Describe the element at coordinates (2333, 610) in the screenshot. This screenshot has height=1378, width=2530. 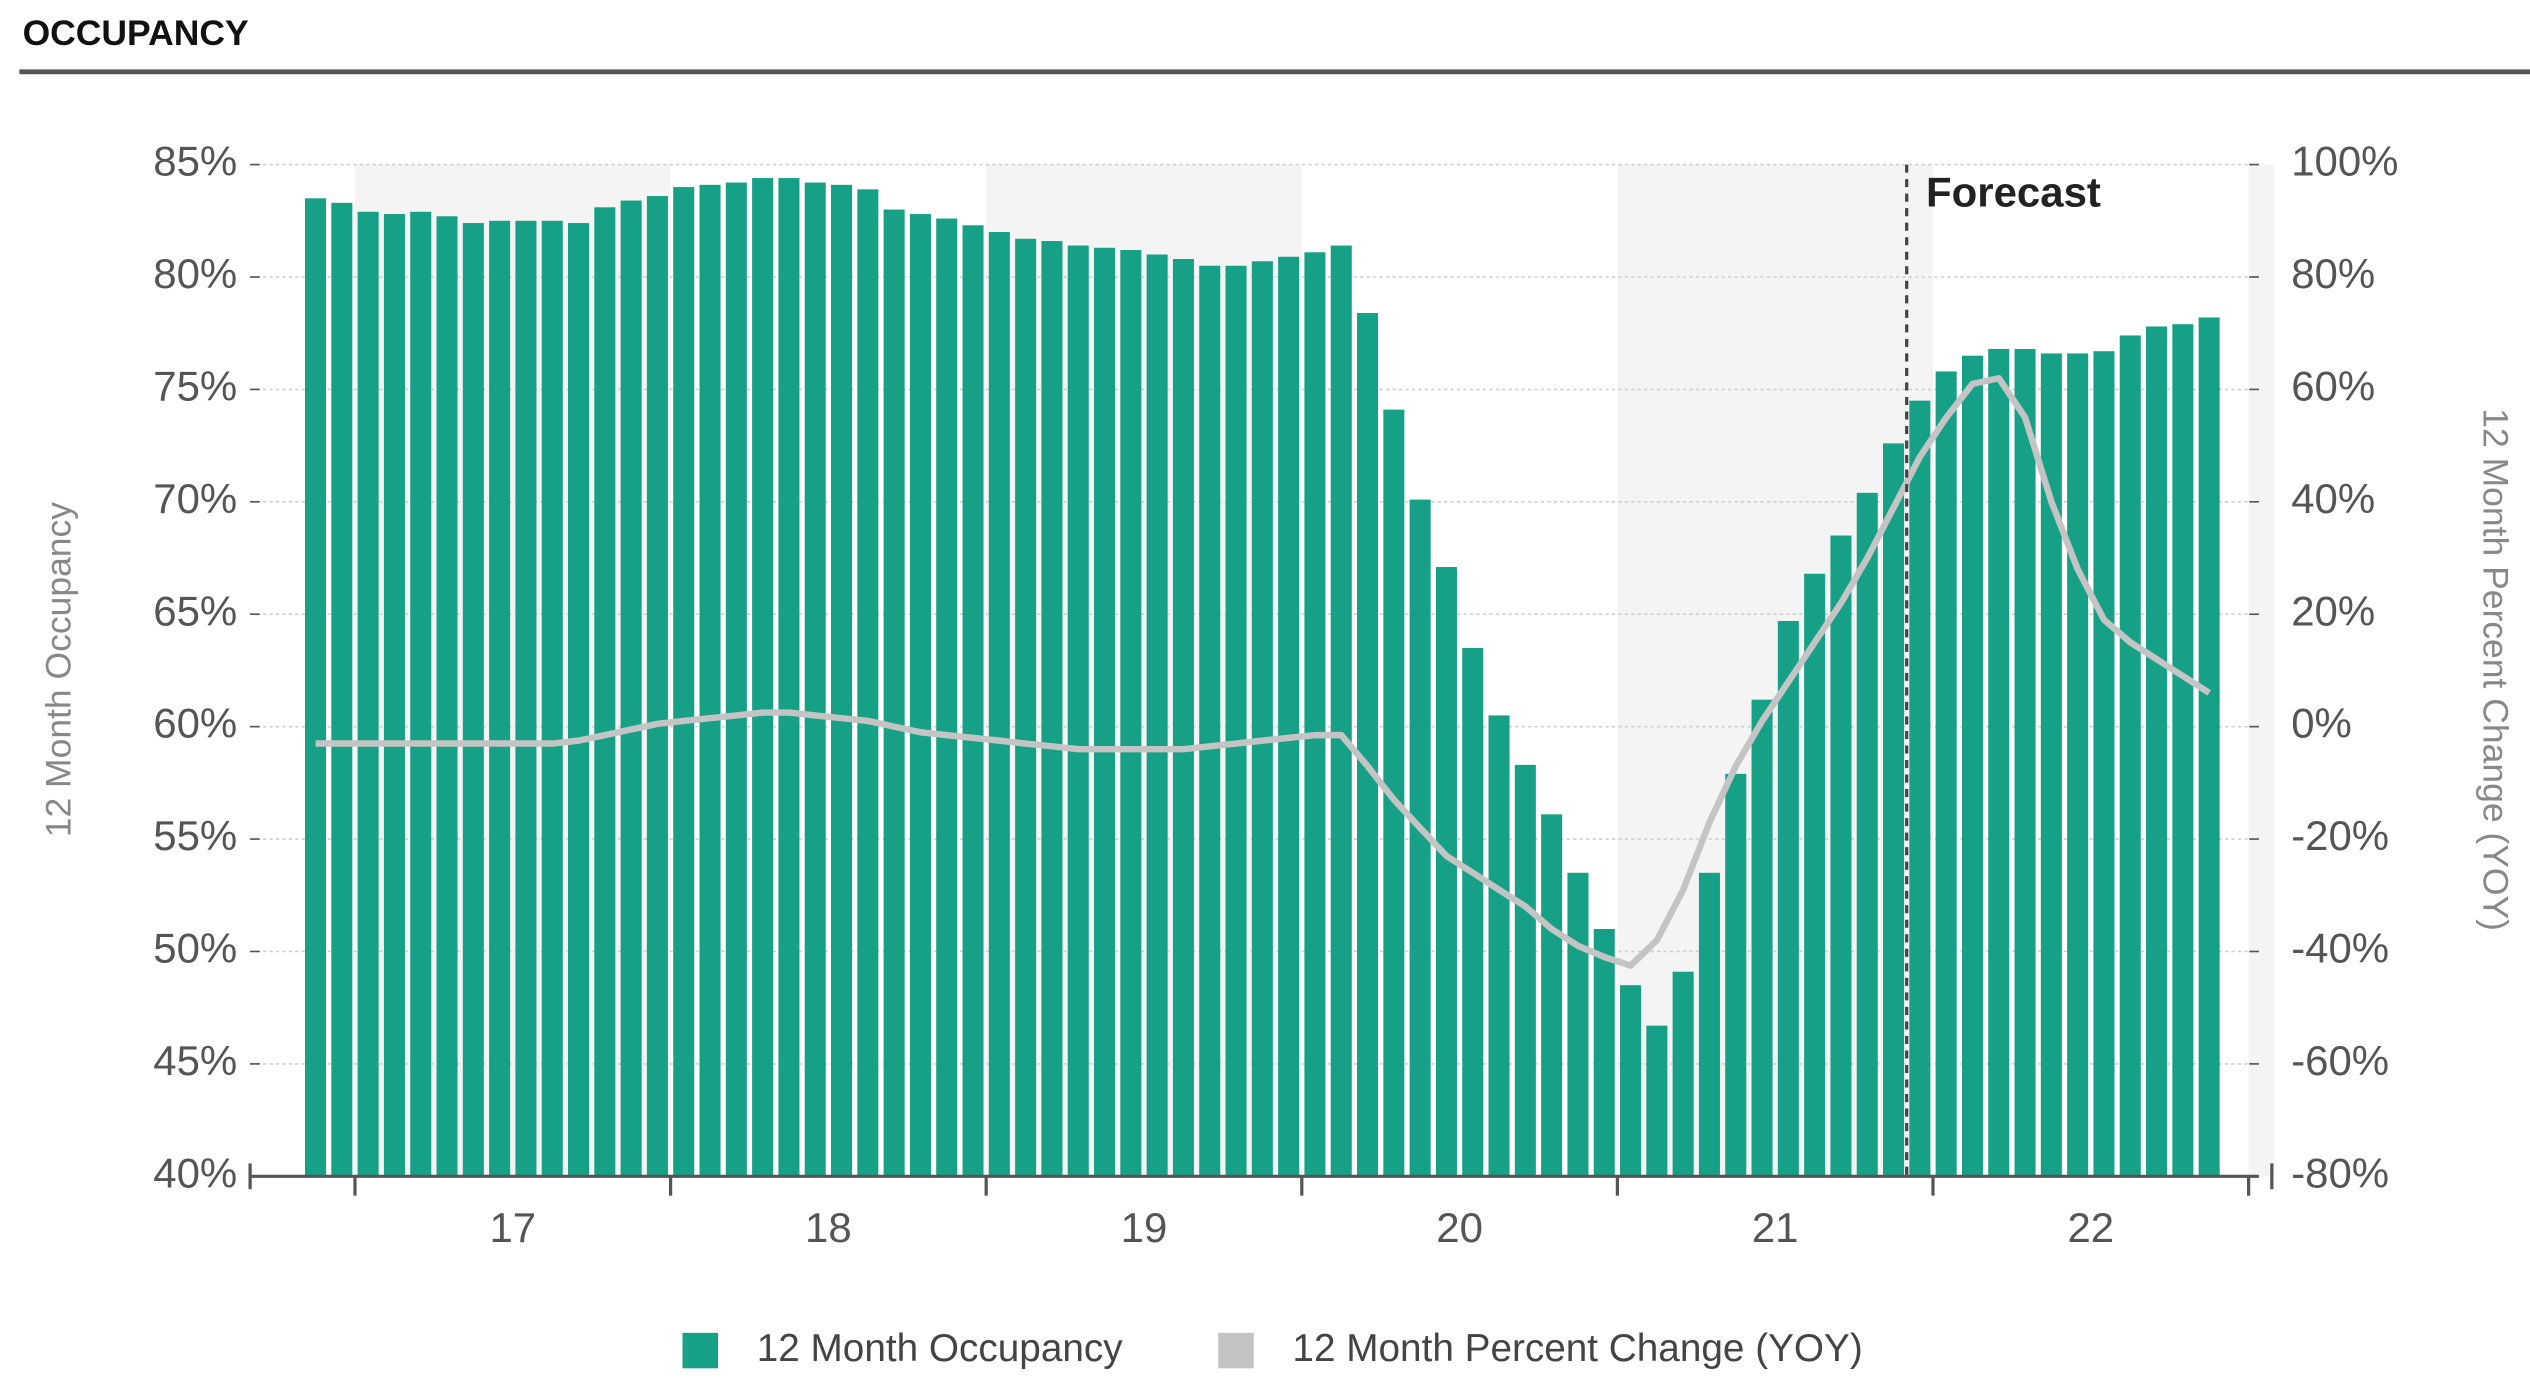
I see `y2-tick-label: 20%` at that location.